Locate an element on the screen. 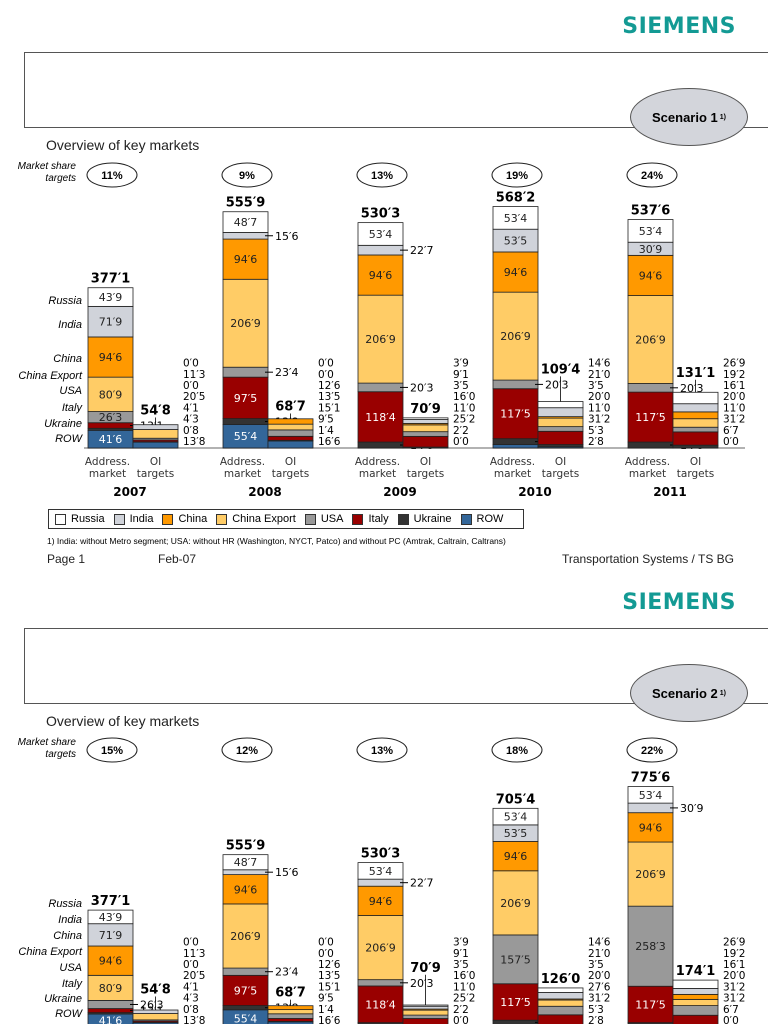  total-label-address: 530′3 is located at coordinates (381, 854).